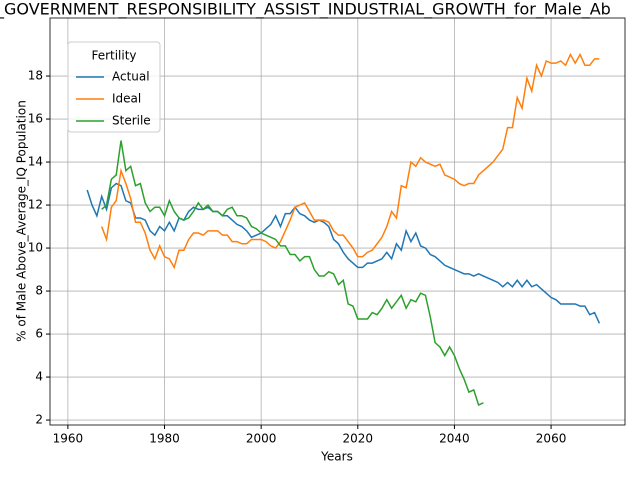 Image resolution: width=640 pixels, height=480 pixels. What do you see at coordinates (35, 205) in the screenshot?
I see `y-tick-label: 12` at bounding box center [35, 205].